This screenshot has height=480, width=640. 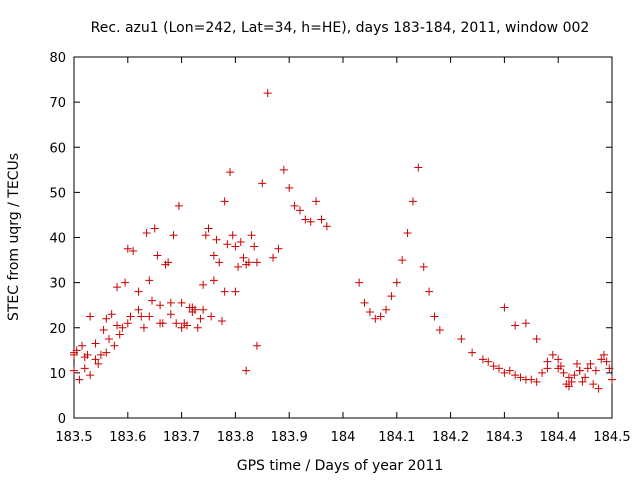 I want to click on x-tick-label: 183.8, so click(x=235, y=437).